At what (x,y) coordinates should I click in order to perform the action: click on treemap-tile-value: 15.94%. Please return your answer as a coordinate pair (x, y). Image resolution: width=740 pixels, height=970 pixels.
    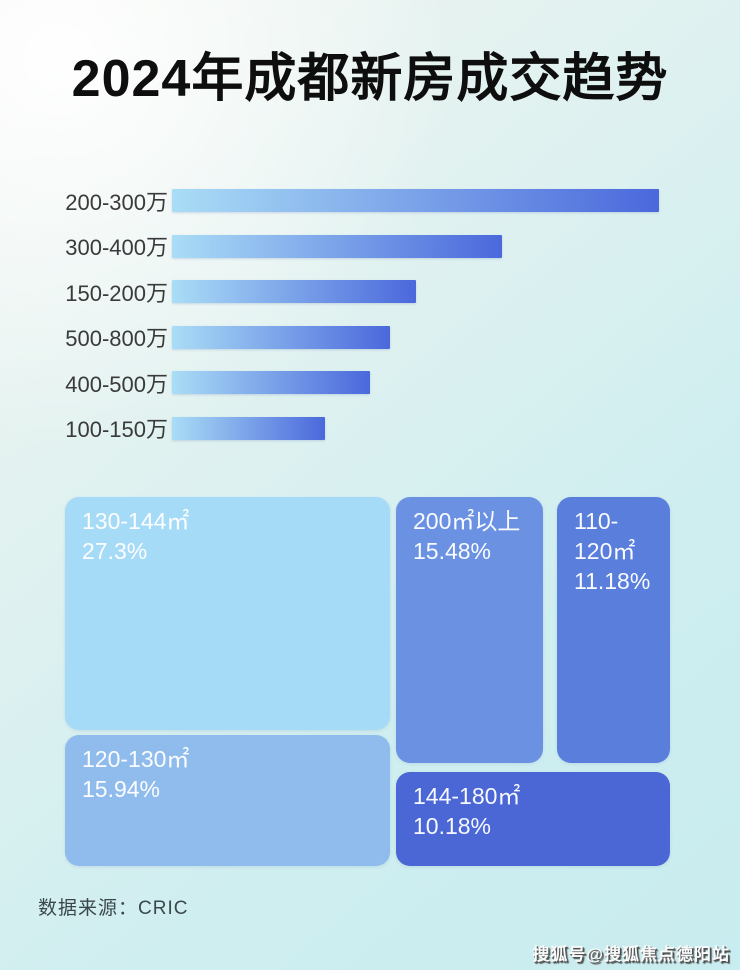
    Looking at the image, I should click on (121, 788).